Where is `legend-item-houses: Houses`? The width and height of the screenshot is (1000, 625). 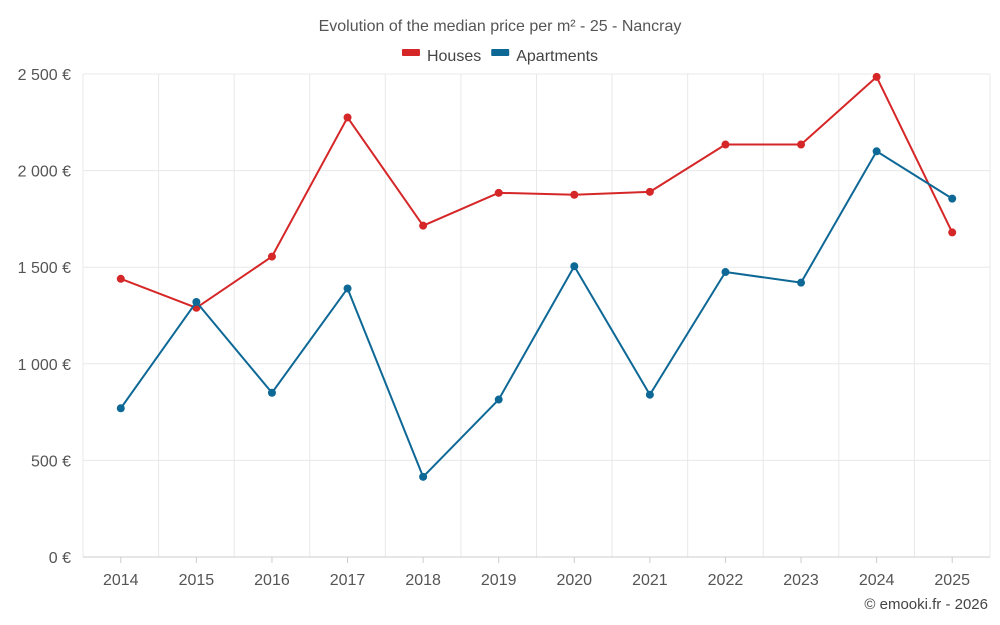
legend-item-houses: Houses is located at coordinates (441, 56).